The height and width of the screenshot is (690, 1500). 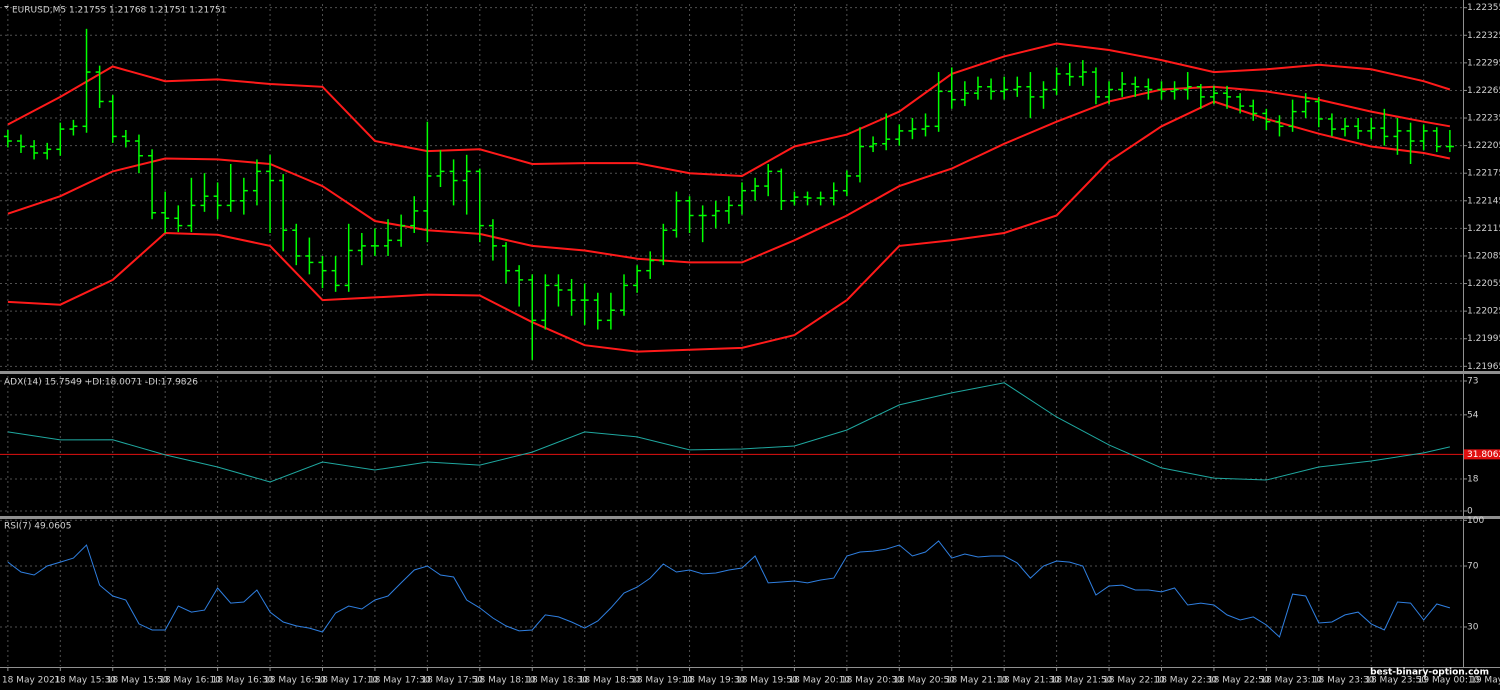 What do you see at coordinates (1186, 681) in the screenshot?
I see `x-tick-label: 18 May 22:30` at bounding box center [1186, 681].